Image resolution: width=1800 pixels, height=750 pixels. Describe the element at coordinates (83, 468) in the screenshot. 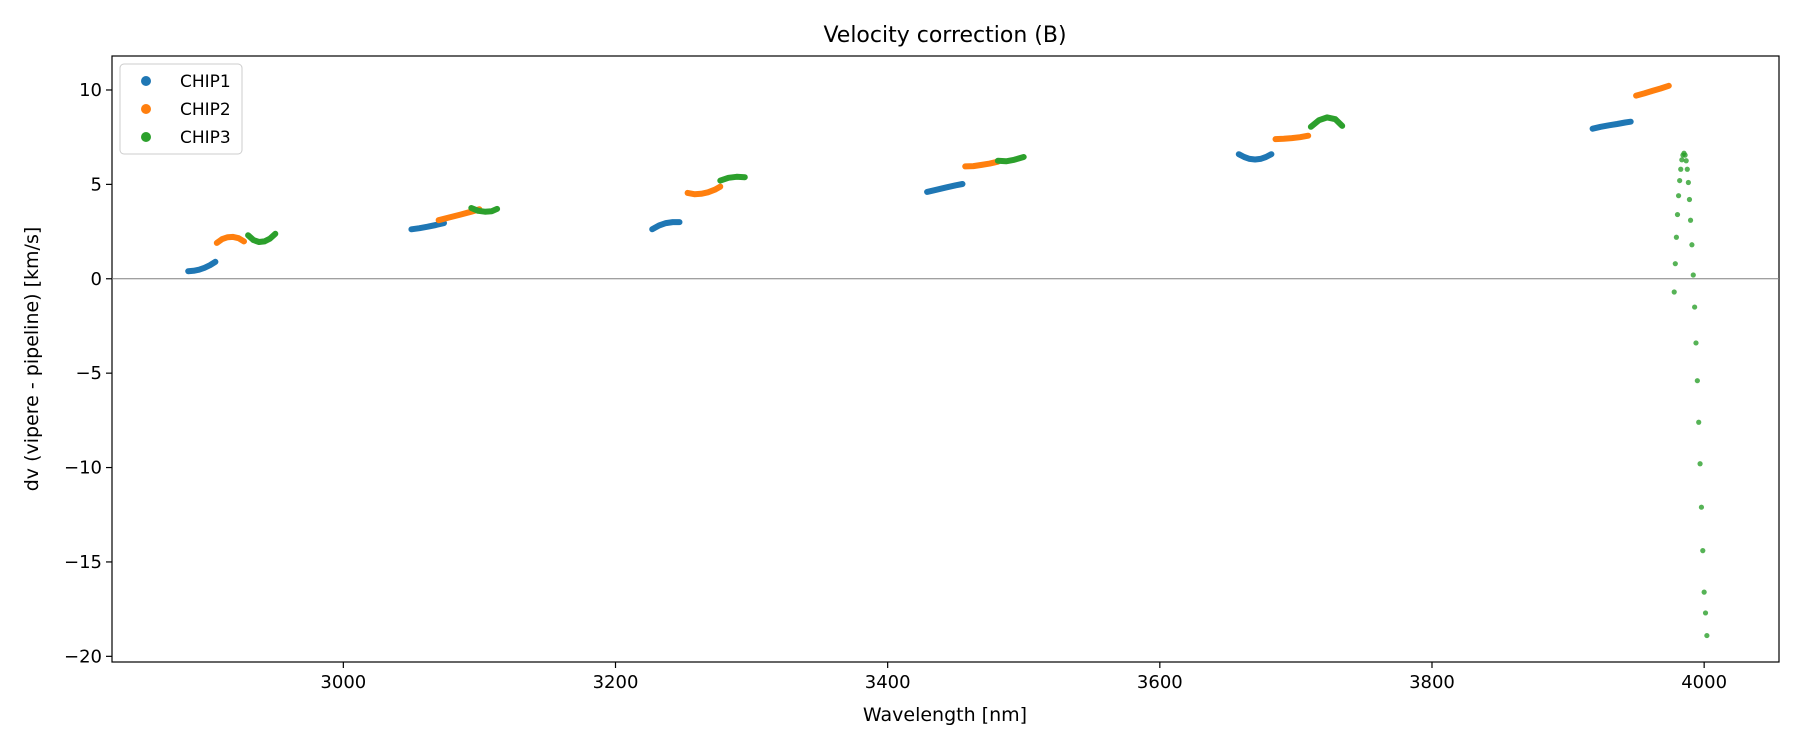

I see `y-tick-label: −10` at that location.